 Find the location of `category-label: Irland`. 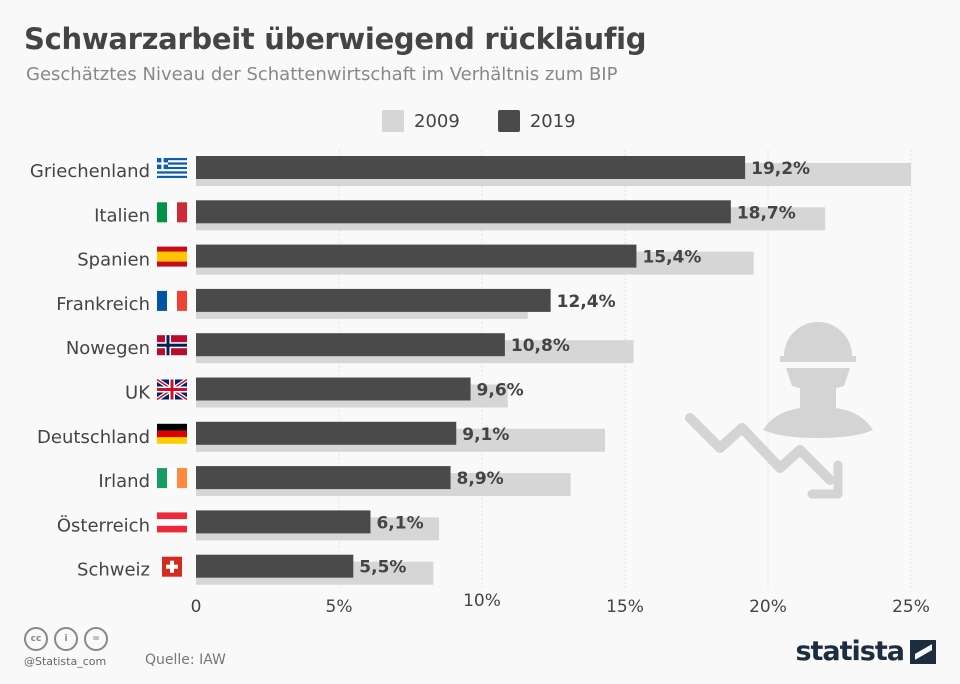

category-label: Irland is located at coordinates (124, 481).